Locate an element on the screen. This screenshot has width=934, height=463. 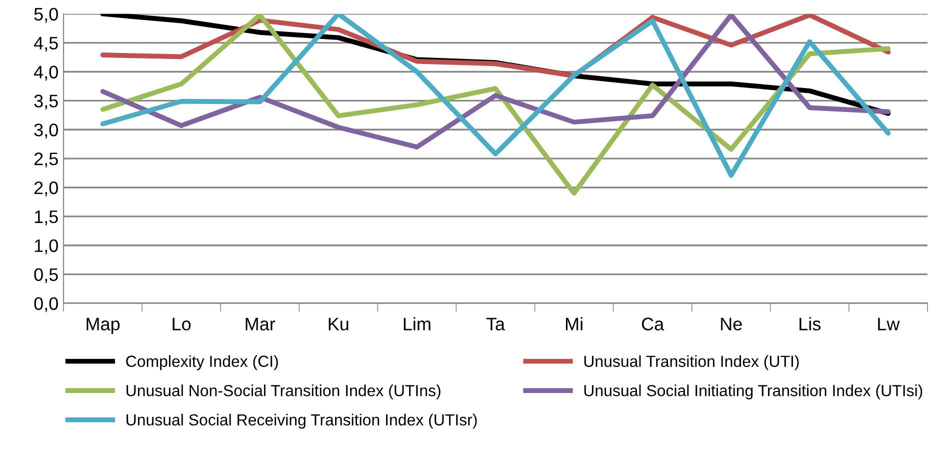
y-tick-label: 3,0 is located at coordinates (46, 131).